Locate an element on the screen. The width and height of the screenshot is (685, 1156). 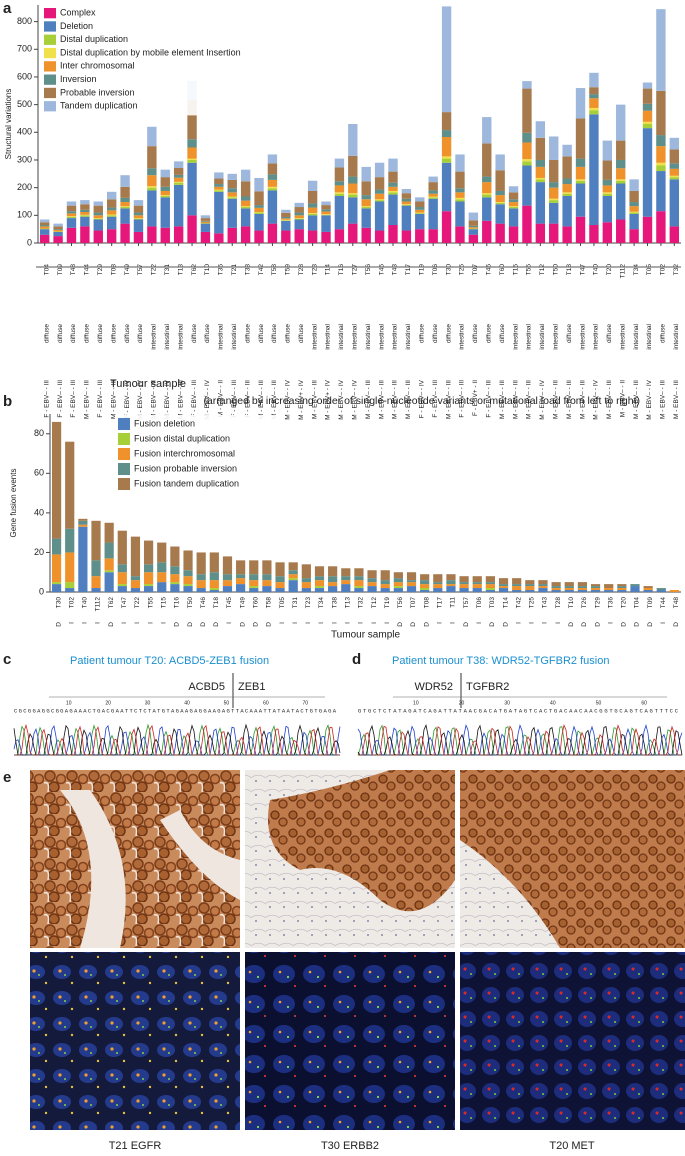
x-tick-label: T30 is located at coordinates (58, 603).